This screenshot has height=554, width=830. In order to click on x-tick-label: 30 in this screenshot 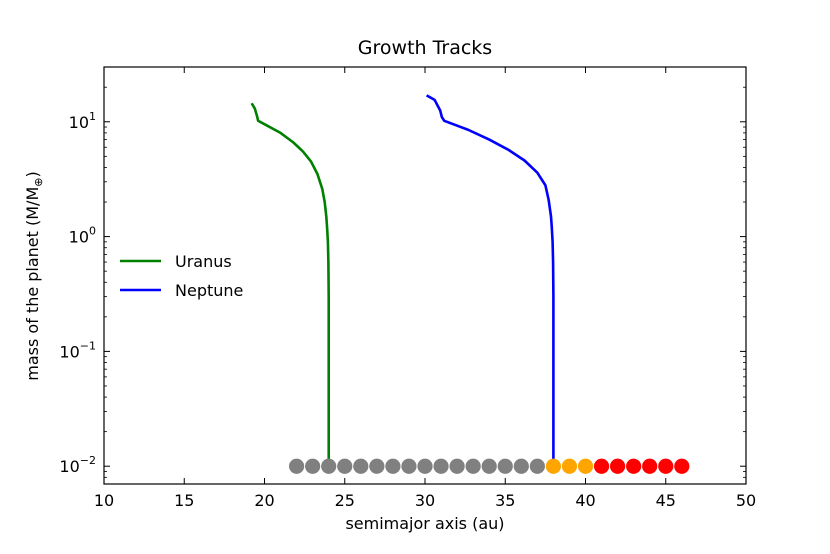, I will do `click(425, 500)`.